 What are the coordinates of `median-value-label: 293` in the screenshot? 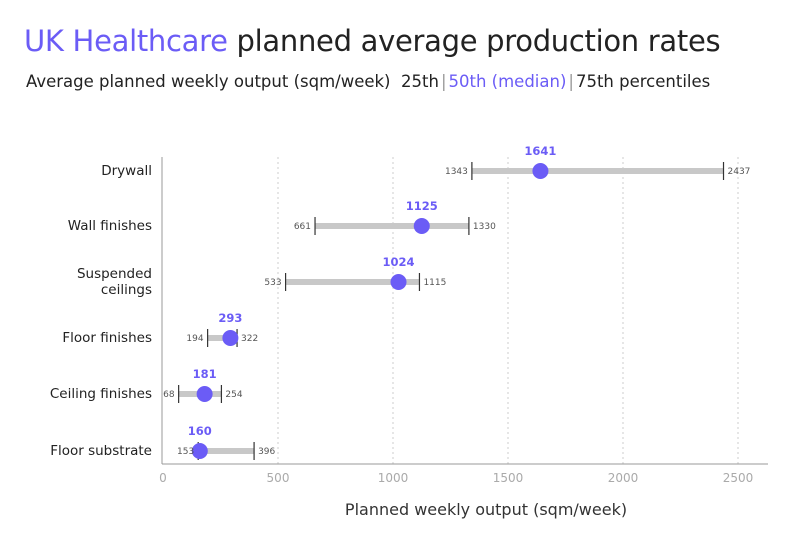 It's located at (230, 318).